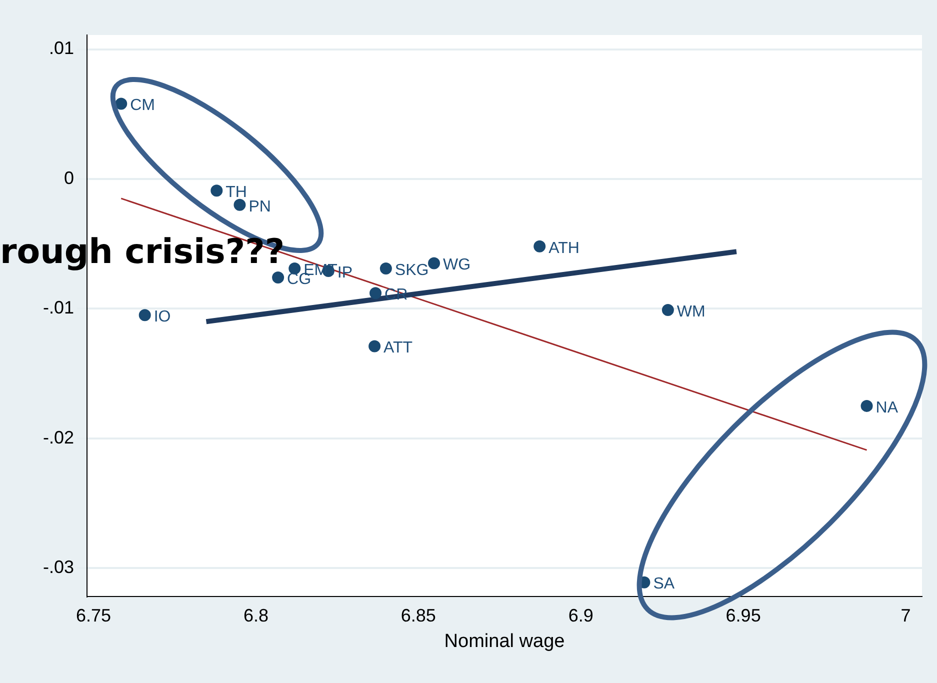 Image resolution: width=937 pixels, height=683 pixels. I want to click on x-axis-title: Nominal wage, so click(504, 641).